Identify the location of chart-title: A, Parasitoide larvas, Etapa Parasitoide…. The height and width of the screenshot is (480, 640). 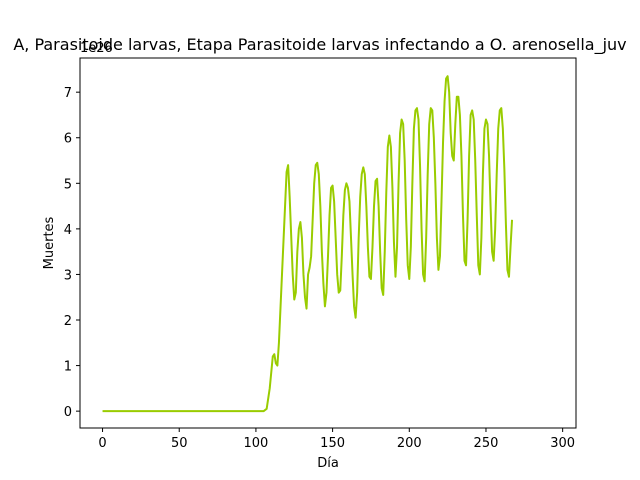
(319, 45).